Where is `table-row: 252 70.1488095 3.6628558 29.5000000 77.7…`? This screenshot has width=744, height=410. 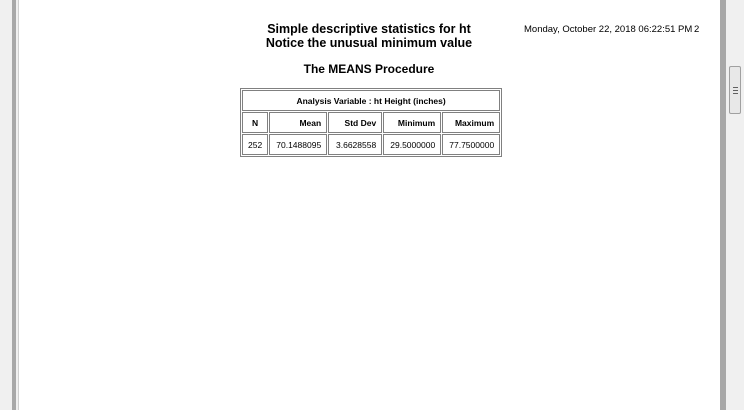 table-row: 252 70.1488095 3.6628558 29.5000000 77.7… is located at coordinates (371, 144).